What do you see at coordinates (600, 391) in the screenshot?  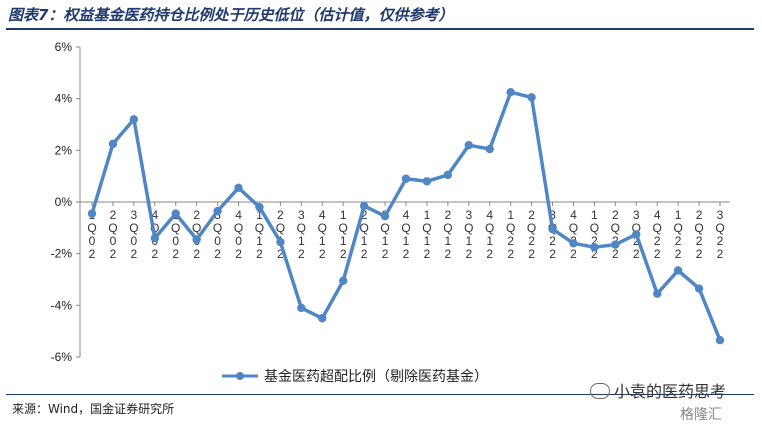 I see `wechat-icon` at bounding box center [600, 391].